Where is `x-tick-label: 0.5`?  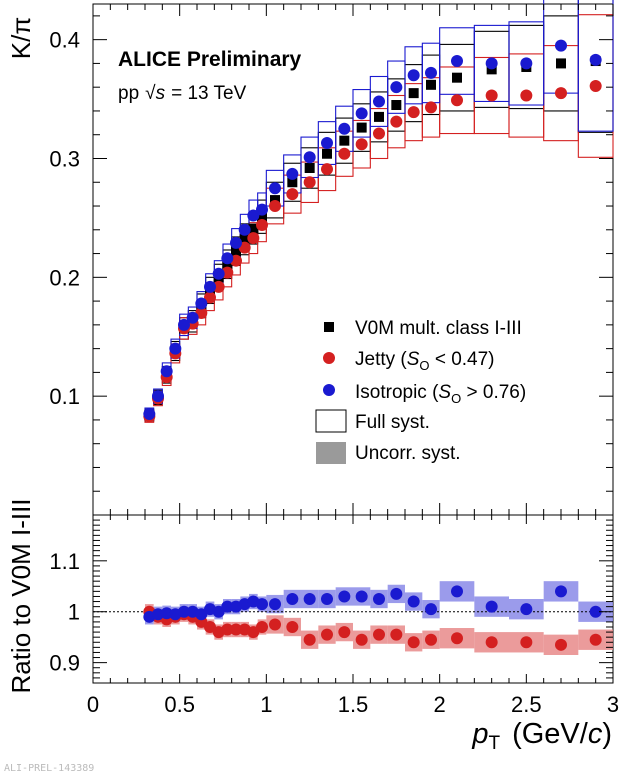
x-tick-label: 0.5 is located at coordinates (179, 704).